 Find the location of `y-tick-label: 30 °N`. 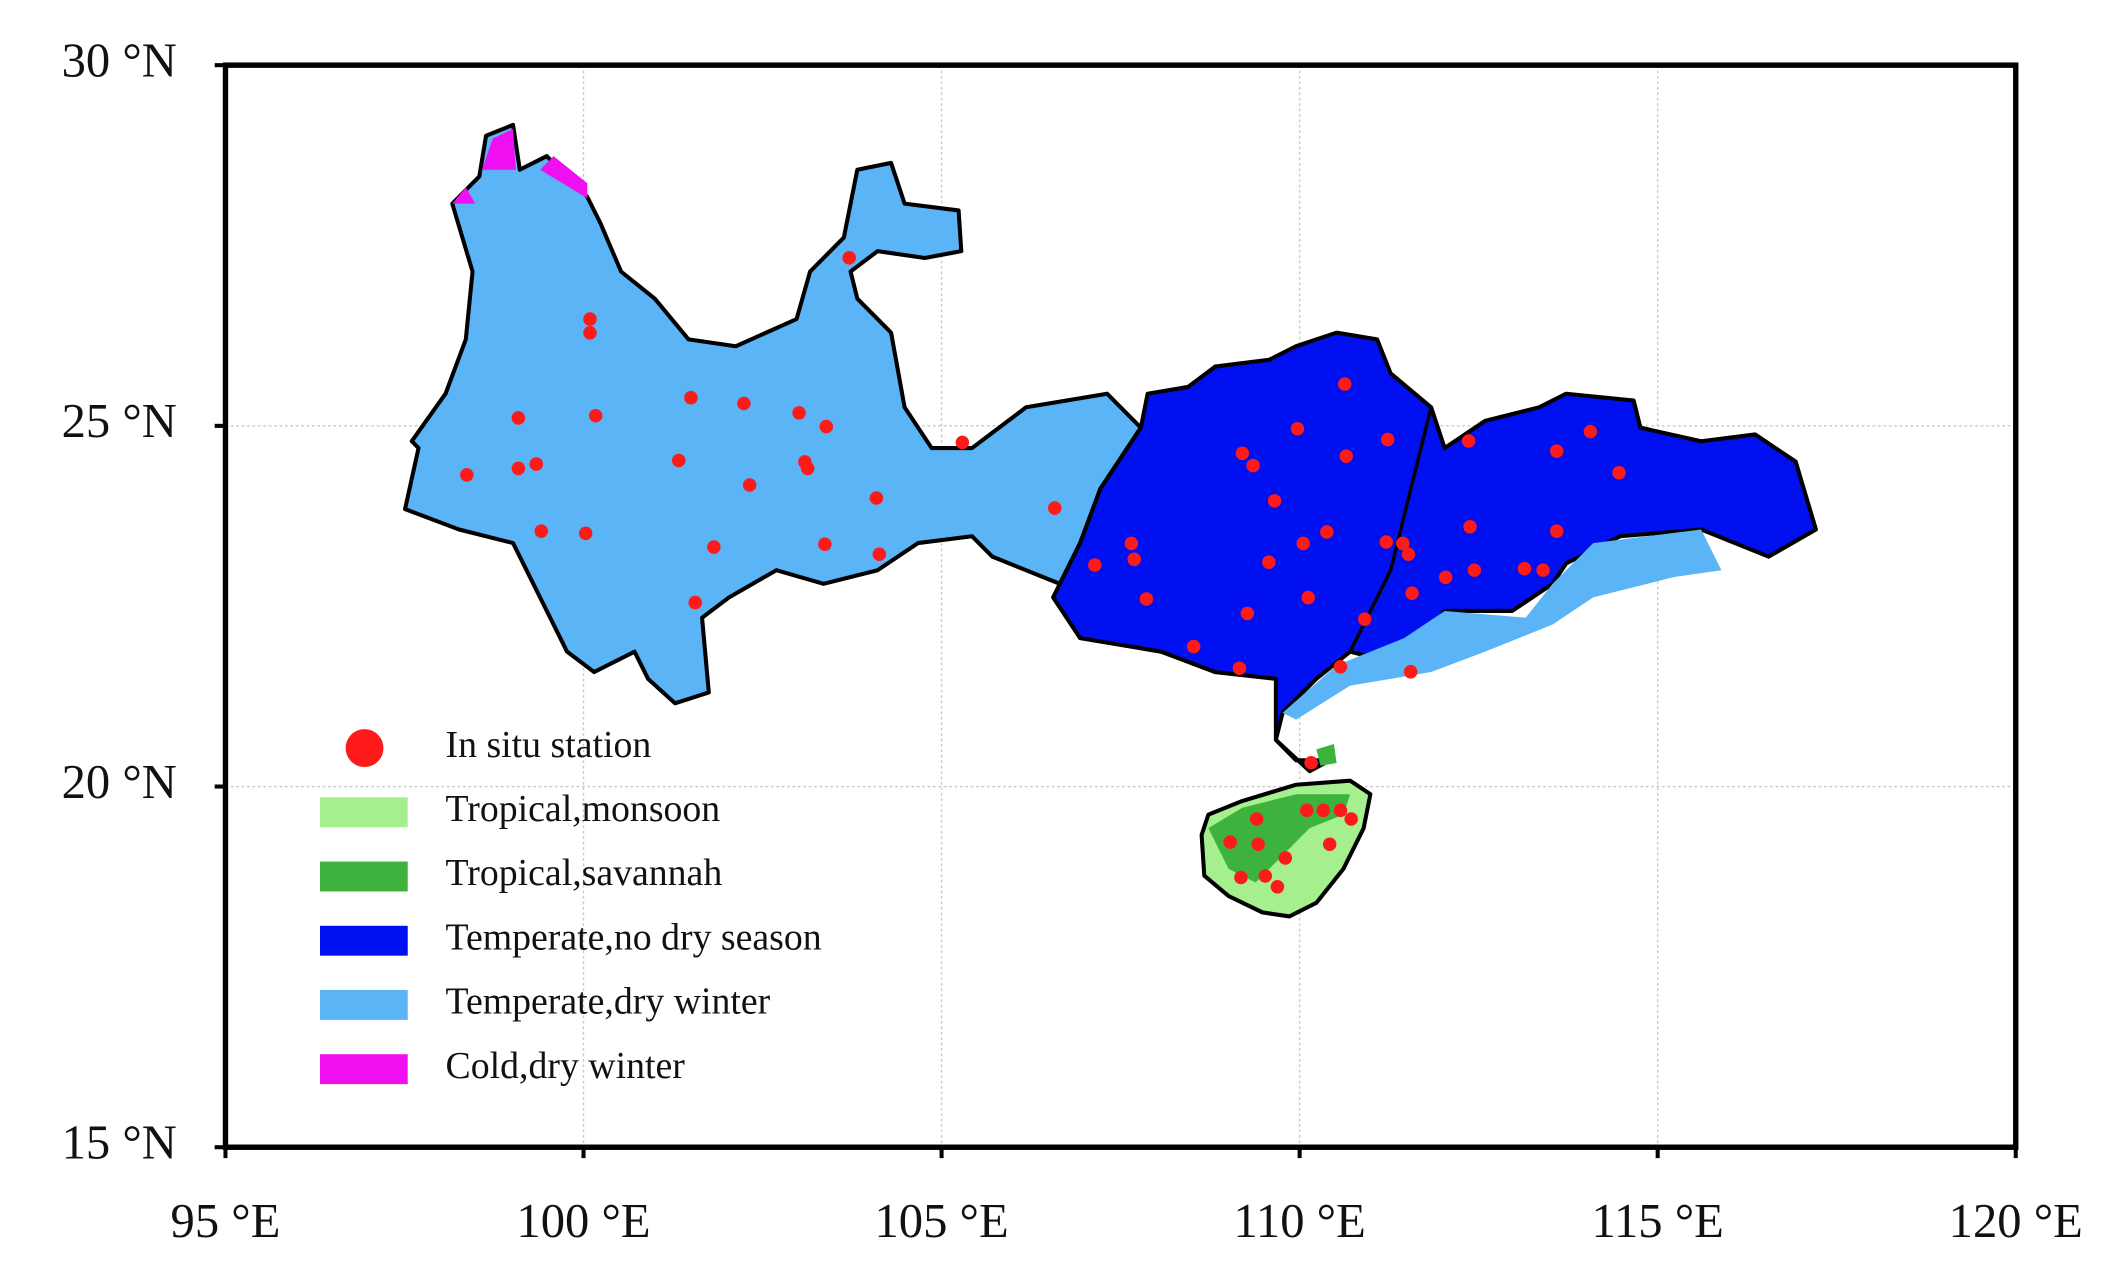

y-tick-label: 30 °N is located at coordinates (119, 60).